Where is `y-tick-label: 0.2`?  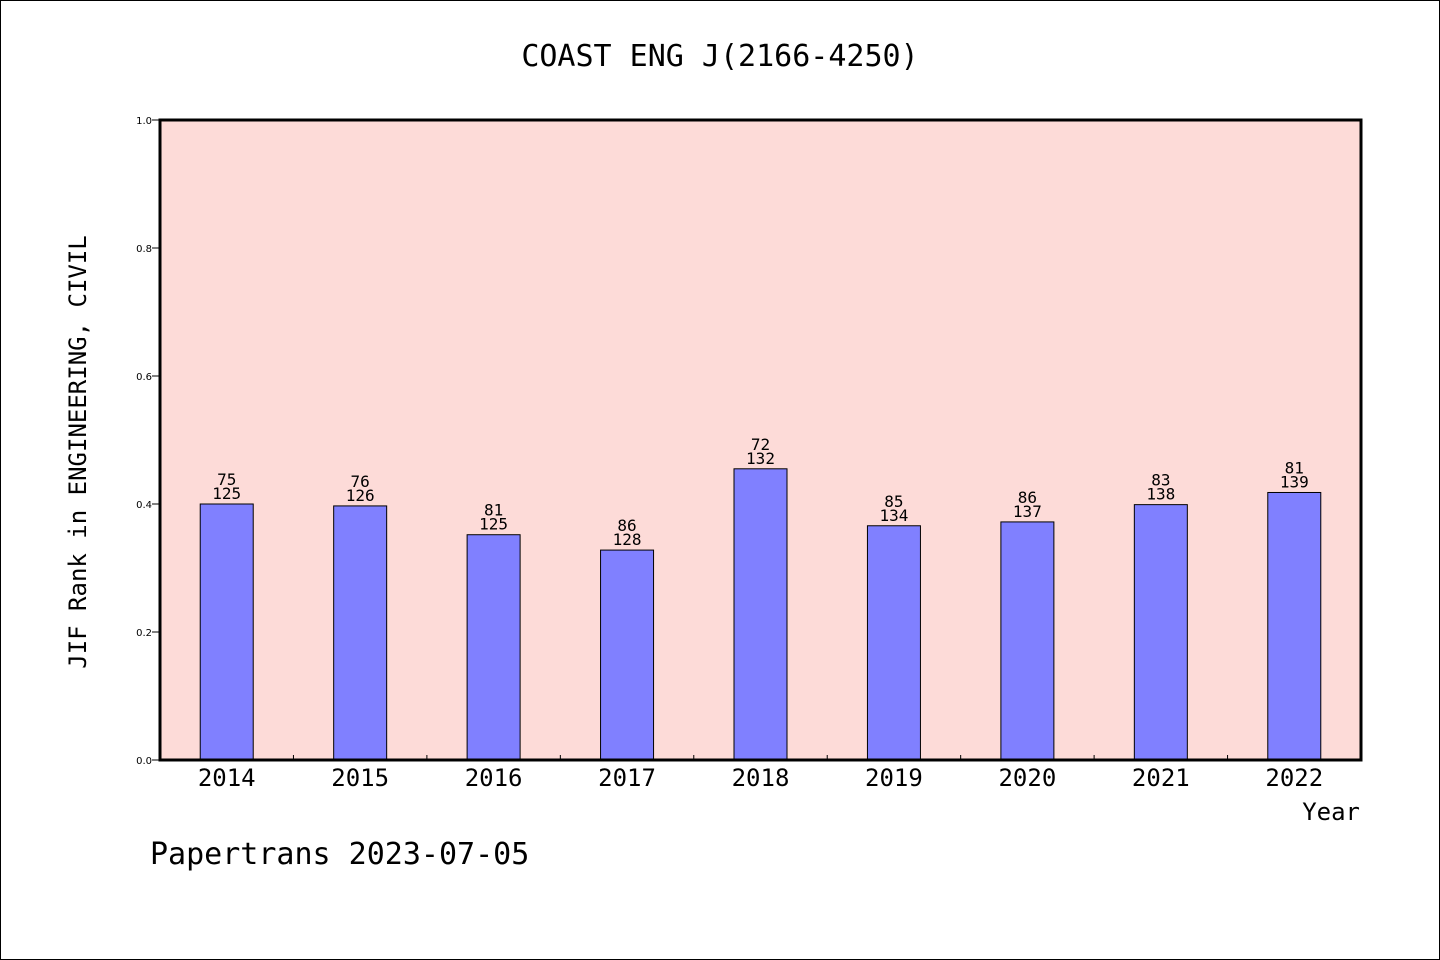 y-tick-label: 0.2 is located at coordinates (144, 633).